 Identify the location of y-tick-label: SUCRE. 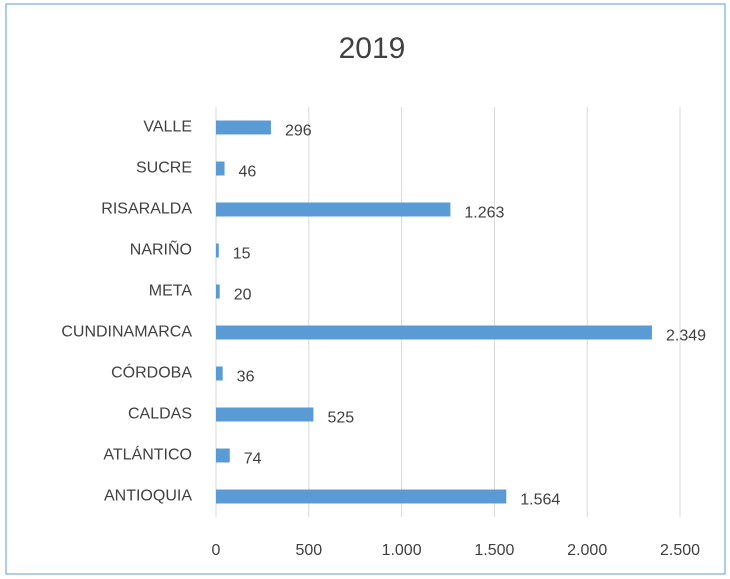
(164, 168).